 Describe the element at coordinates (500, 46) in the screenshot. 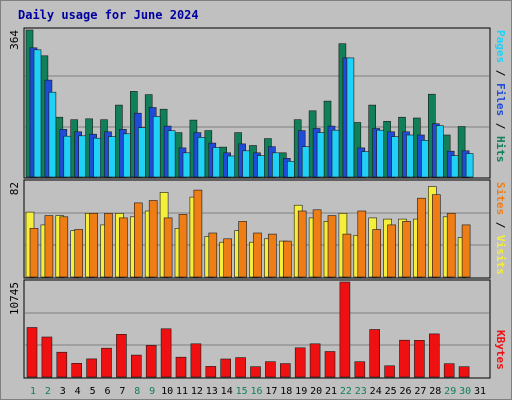

I see `legend-pages: Pages` at that location.